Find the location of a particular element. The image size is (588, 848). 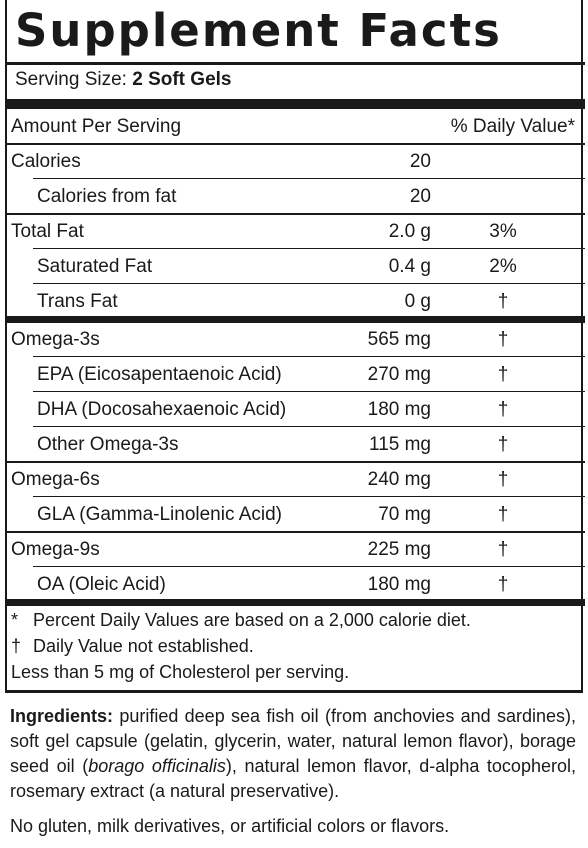

nutrient-name: Other Omega-3s is located at coordinates (108, 444).